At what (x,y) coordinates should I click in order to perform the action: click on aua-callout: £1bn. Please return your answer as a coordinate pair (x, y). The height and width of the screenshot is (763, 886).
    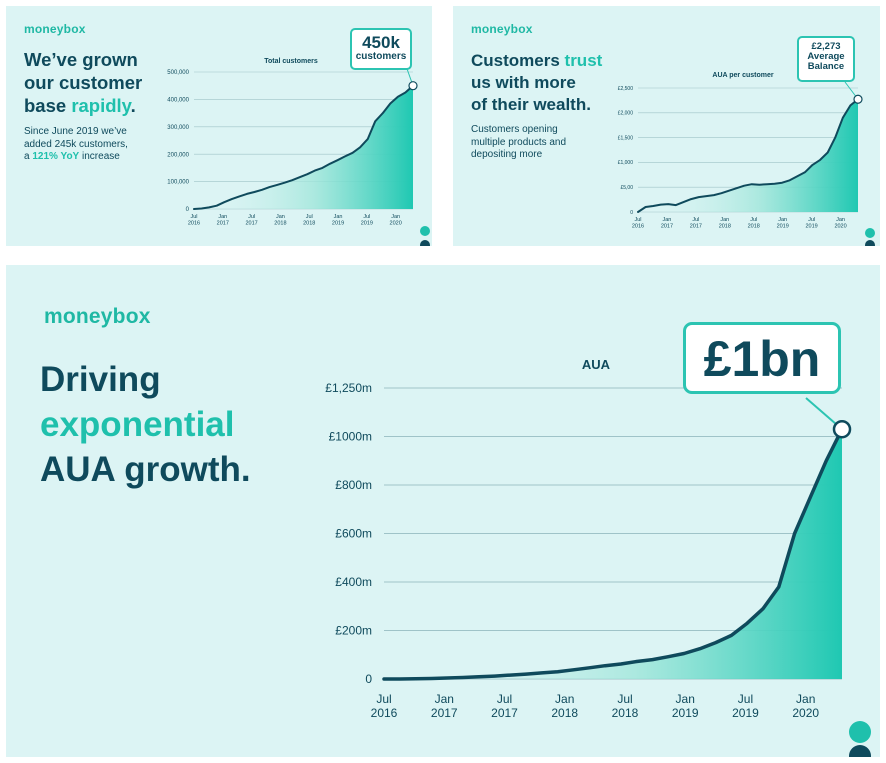
    Looking at the image, I should click on (762, 358).